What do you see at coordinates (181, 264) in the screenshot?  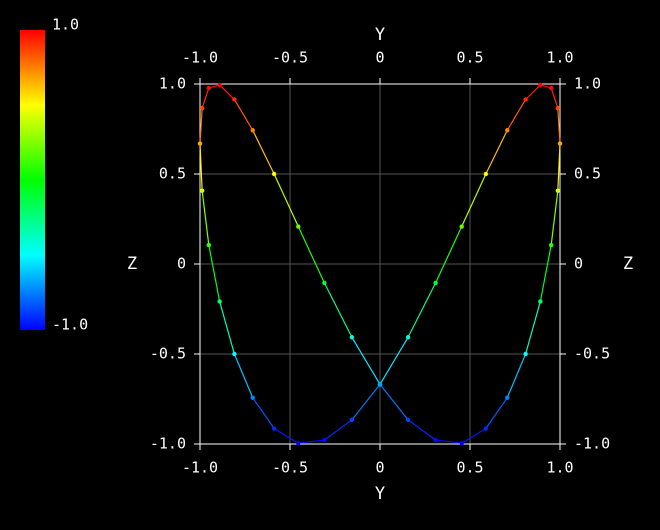 I see `y-tick-label-left: 0` at bounding box center [181, 264].